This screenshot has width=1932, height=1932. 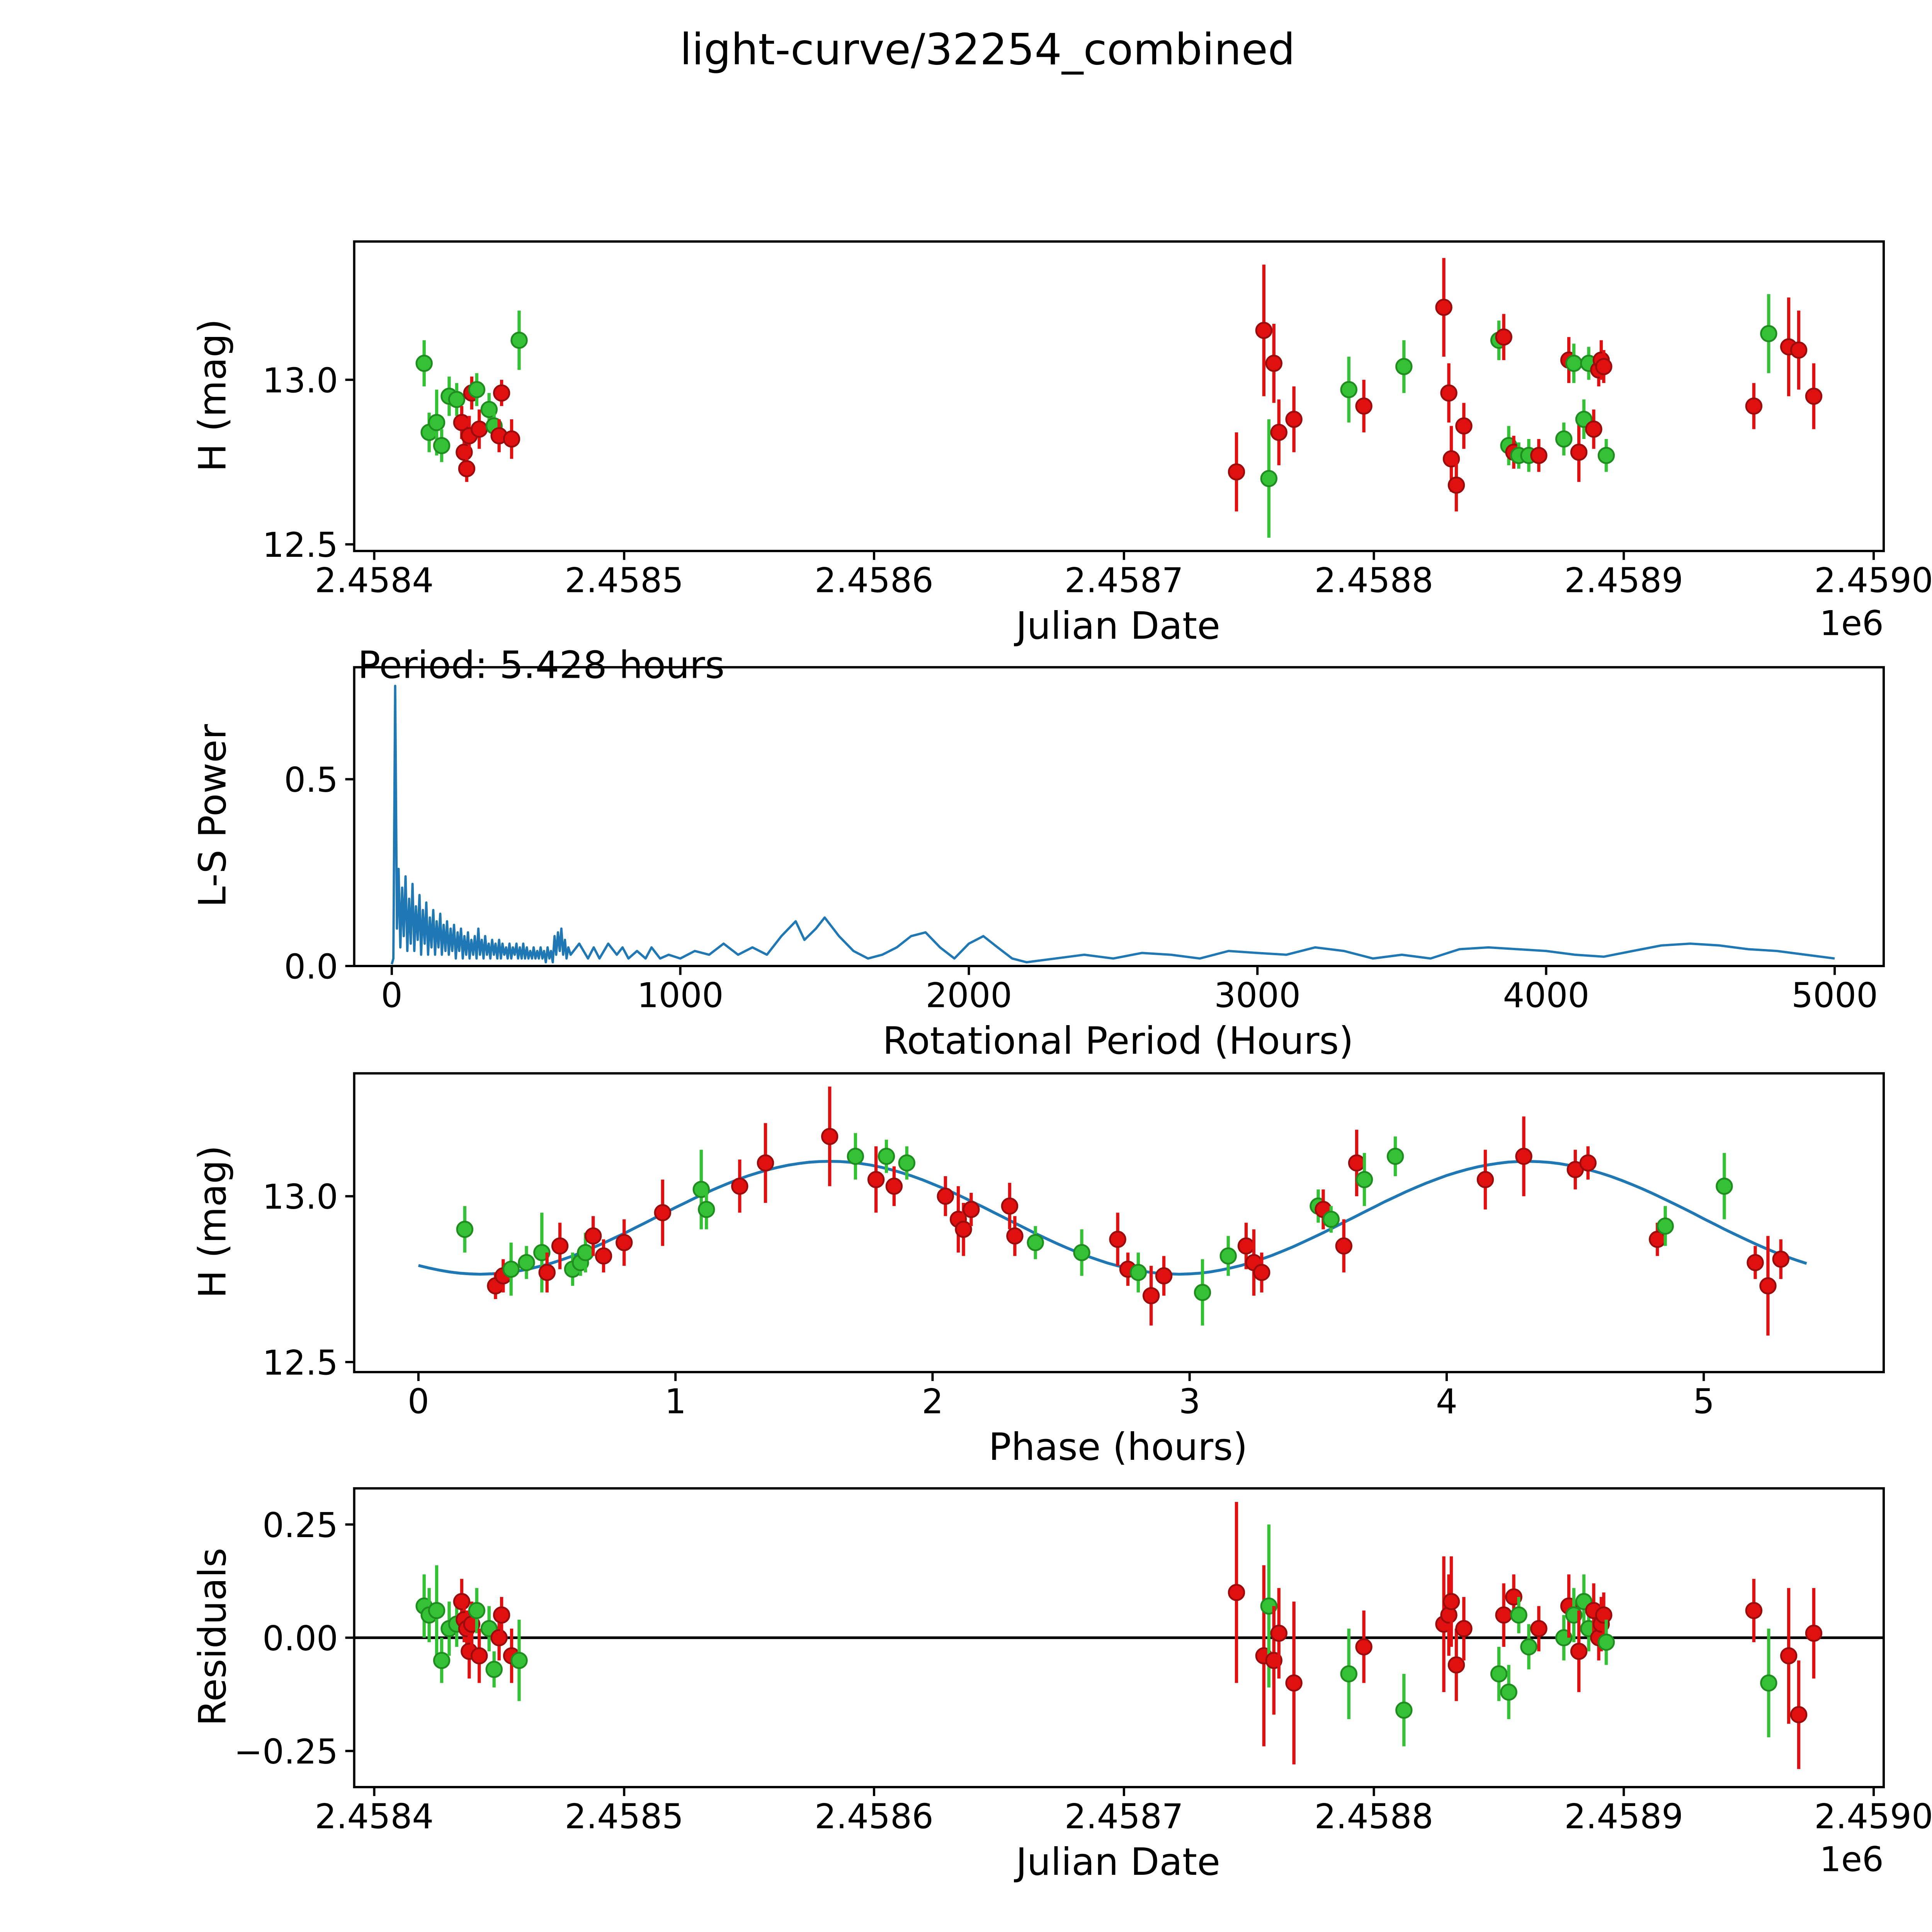 What do you see at coordinates (212, 396) in the screenshot?
I see `y-axis-label-jd-plot: H (mag)` at bounding box center [212, 396].